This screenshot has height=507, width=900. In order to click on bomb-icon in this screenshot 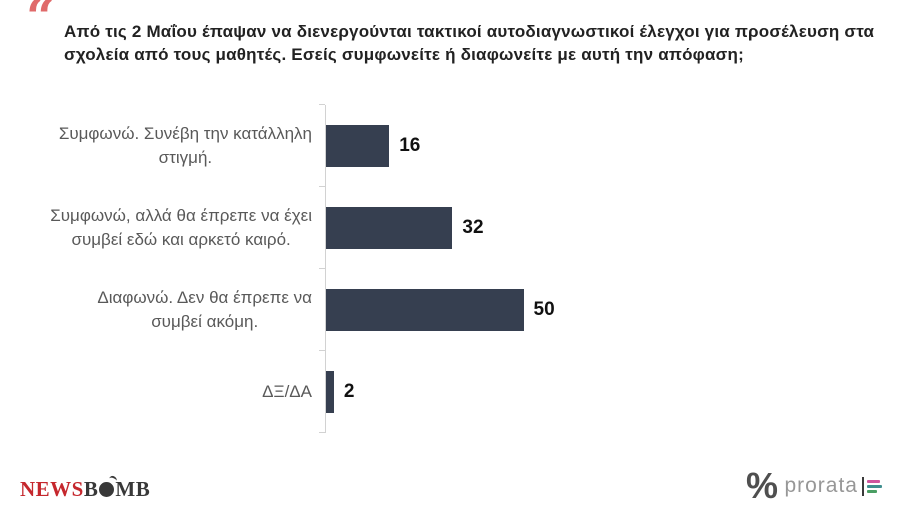, I will do `click(109, 485)`.